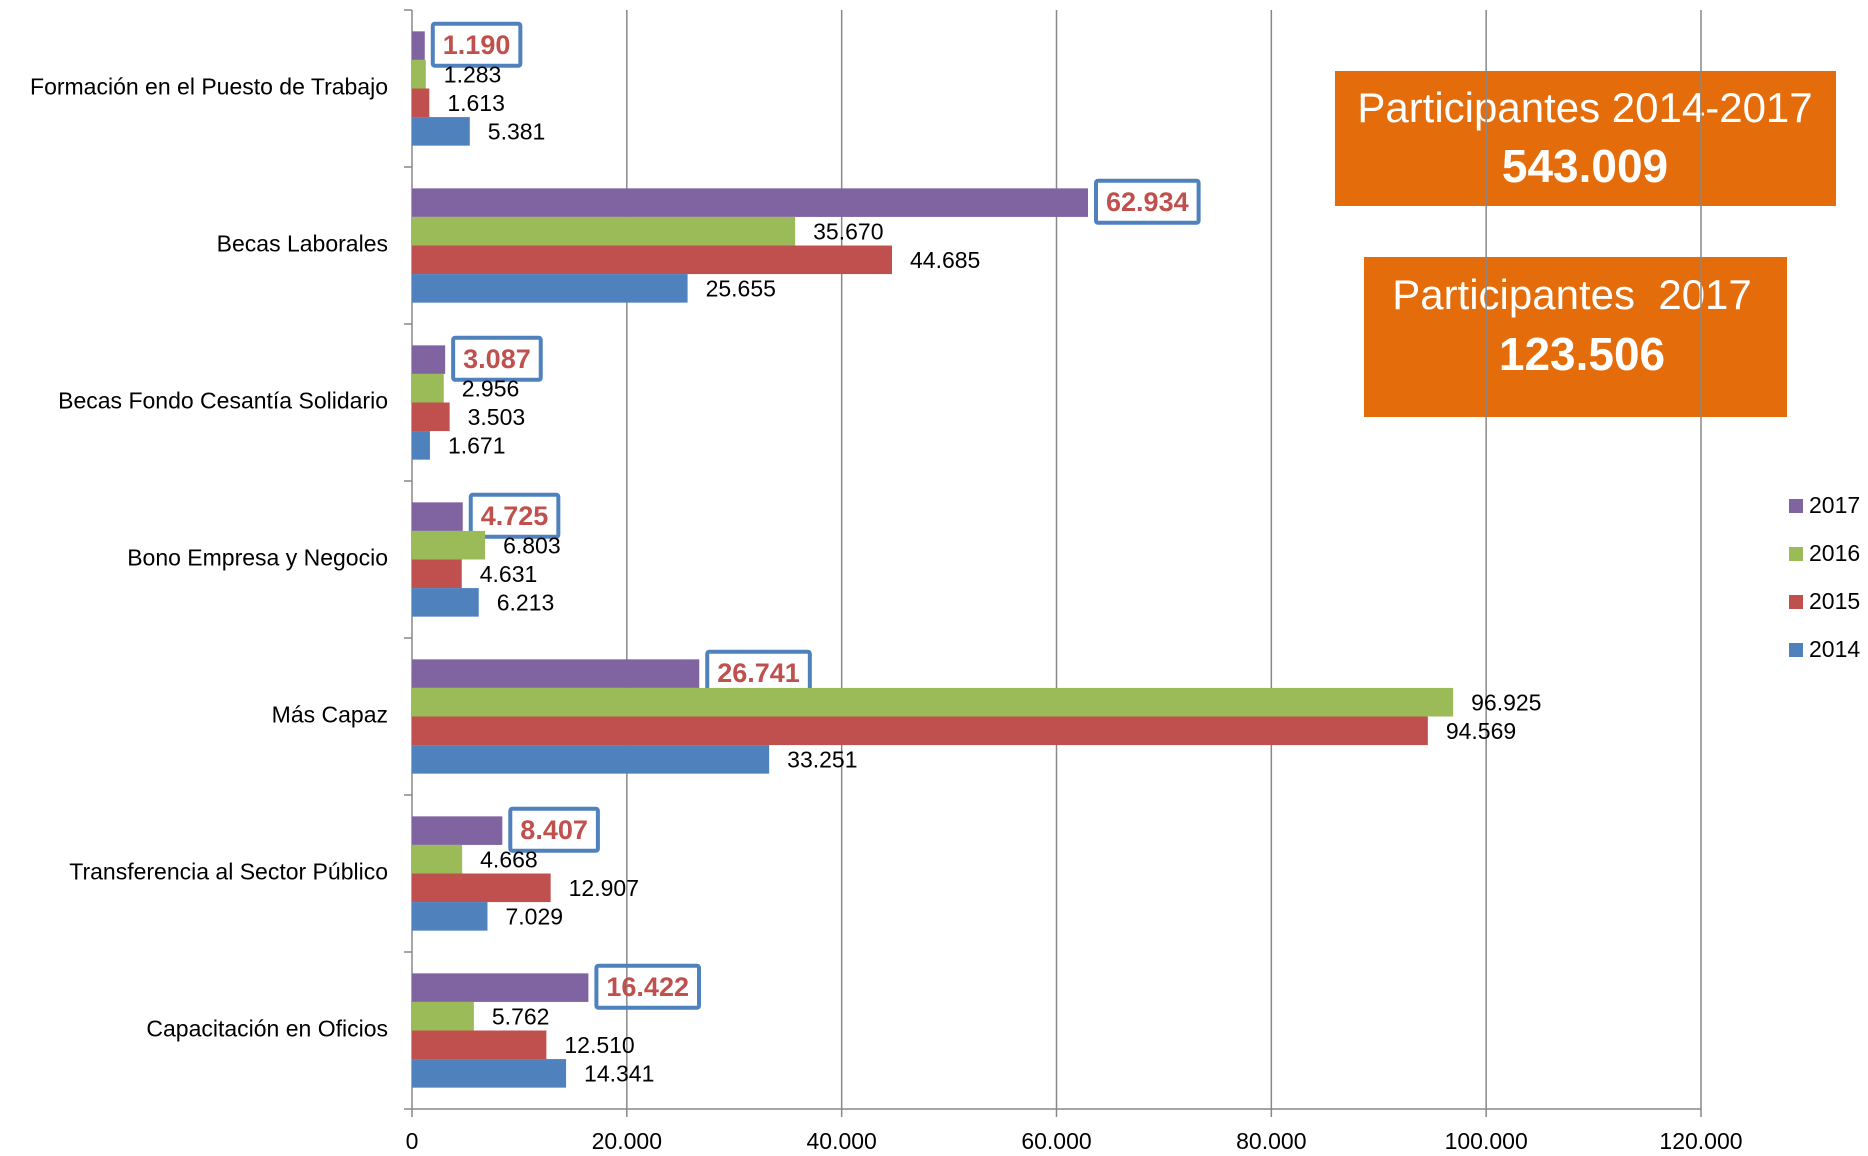 The image size is (1868, 1156). I want to click on value-label: 3.503, so click(497, 417).